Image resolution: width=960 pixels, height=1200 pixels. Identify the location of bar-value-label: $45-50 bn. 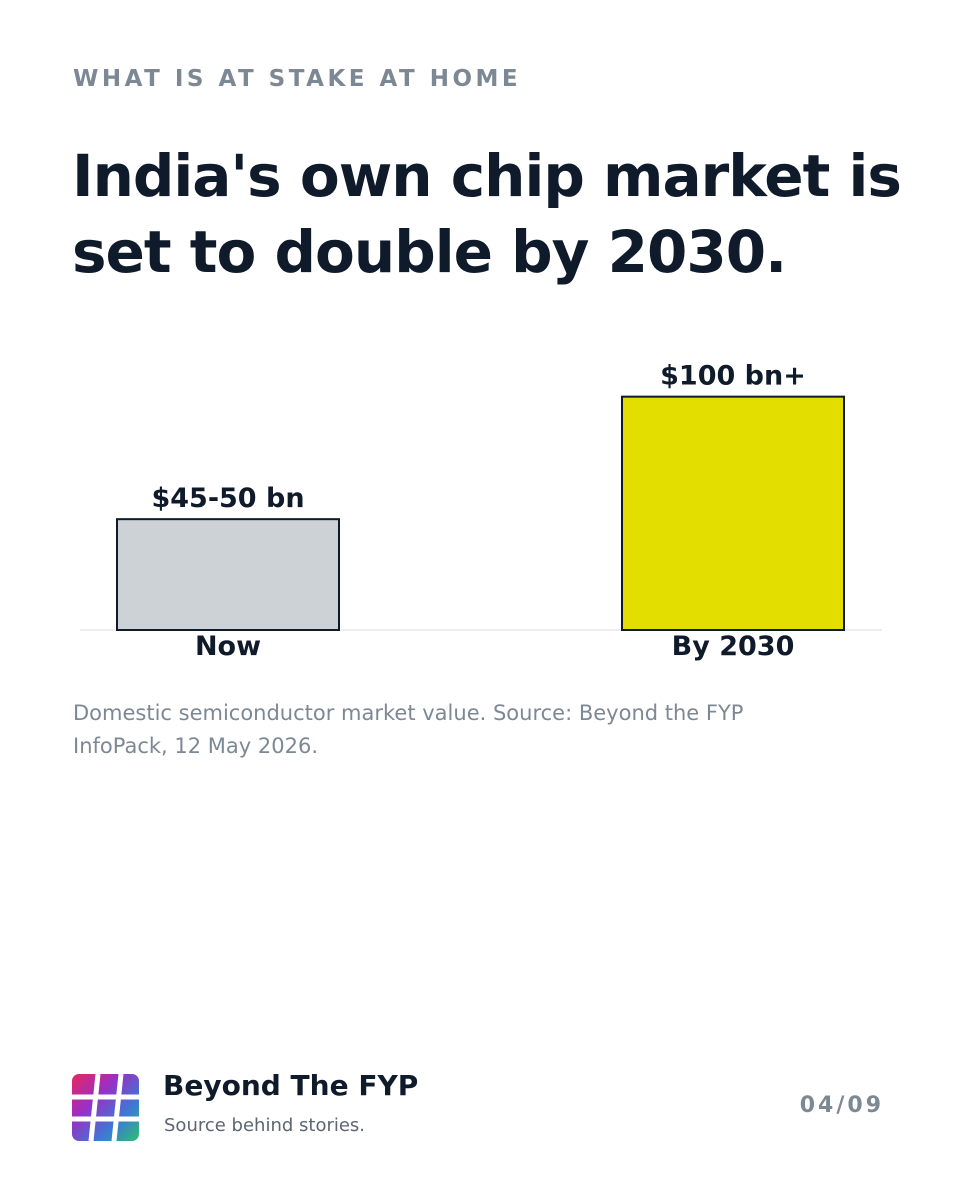
(227, 498).